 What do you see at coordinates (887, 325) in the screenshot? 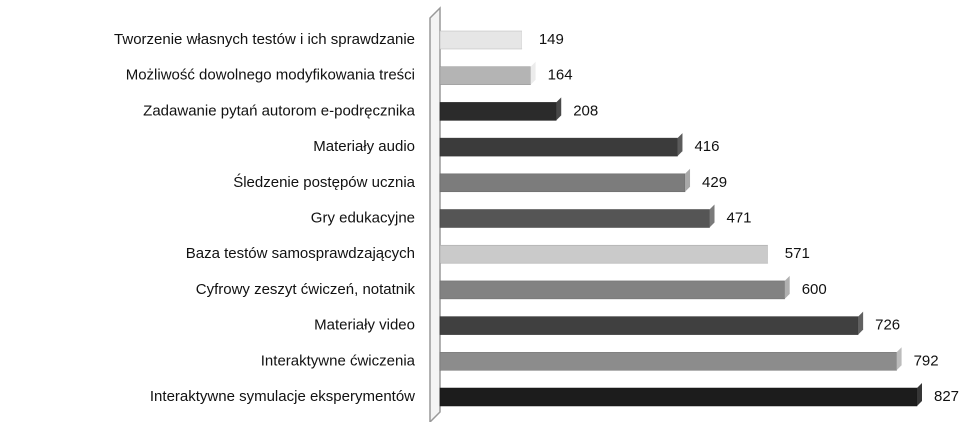
I see `value-label: 726` at bounding box center [887, 325].